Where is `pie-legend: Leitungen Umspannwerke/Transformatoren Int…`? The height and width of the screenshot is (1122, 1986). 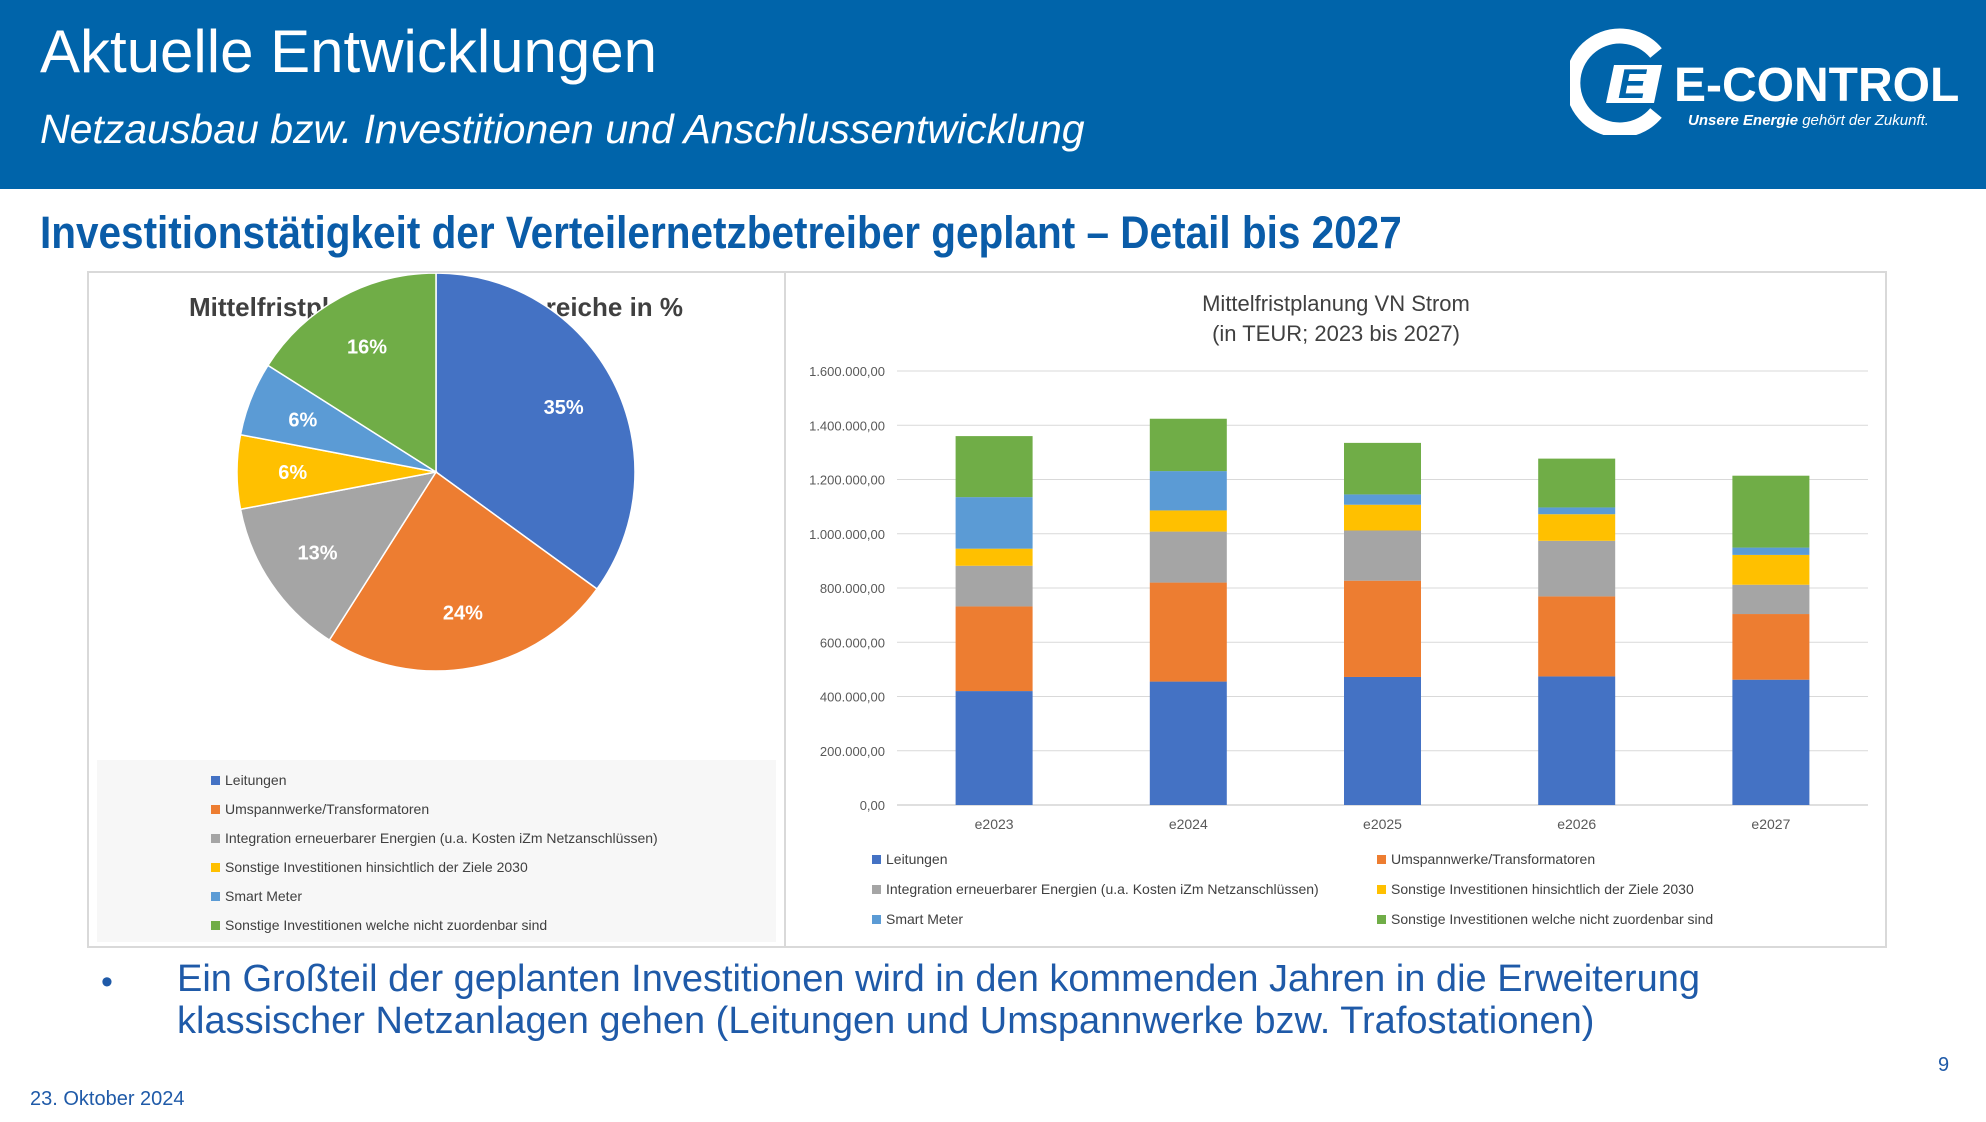 pie-legend: Leitungen Umspannwerke/Transformatoren Int… is located at coordinates (434, 852).